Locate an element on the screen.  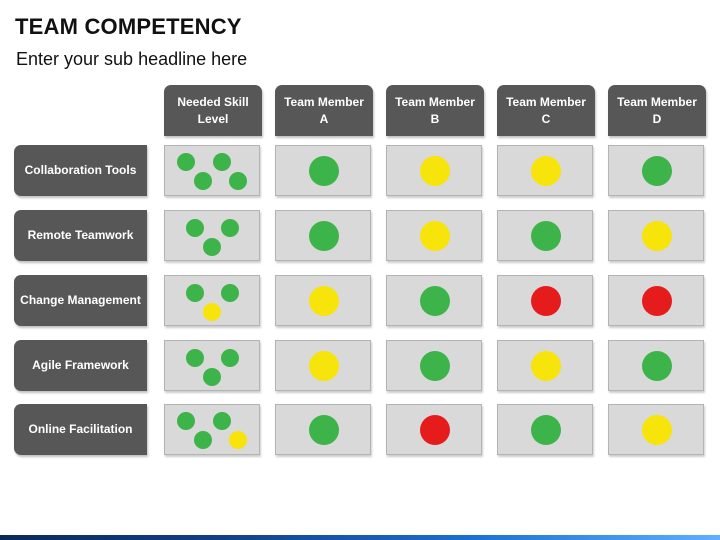
column-header-1: Team Member A is located at coordinates (324, 110).